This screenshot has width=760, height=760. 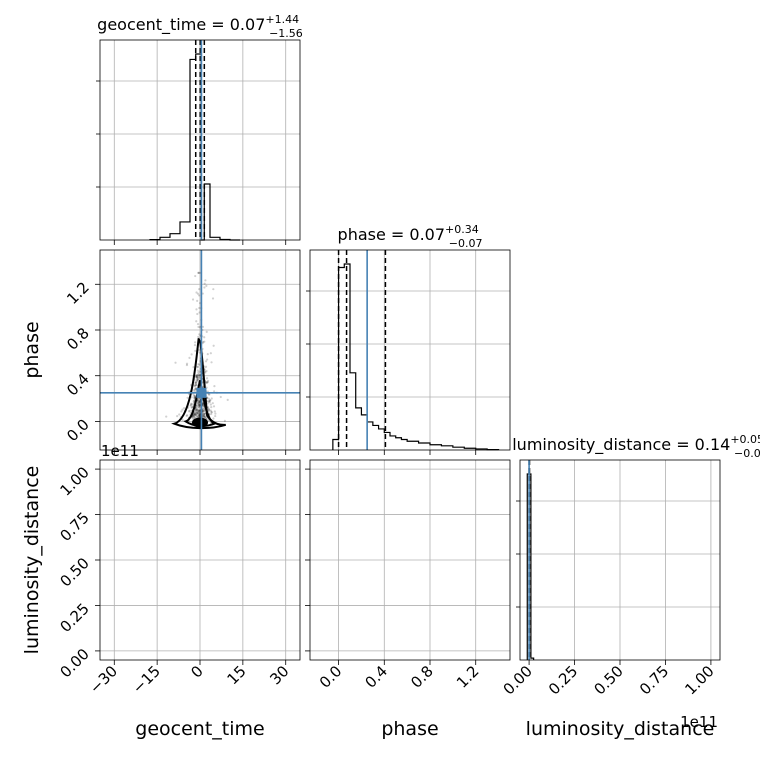 I want to click on undefined-yticklabel-2: 0.8, so click(x=78, y=339).